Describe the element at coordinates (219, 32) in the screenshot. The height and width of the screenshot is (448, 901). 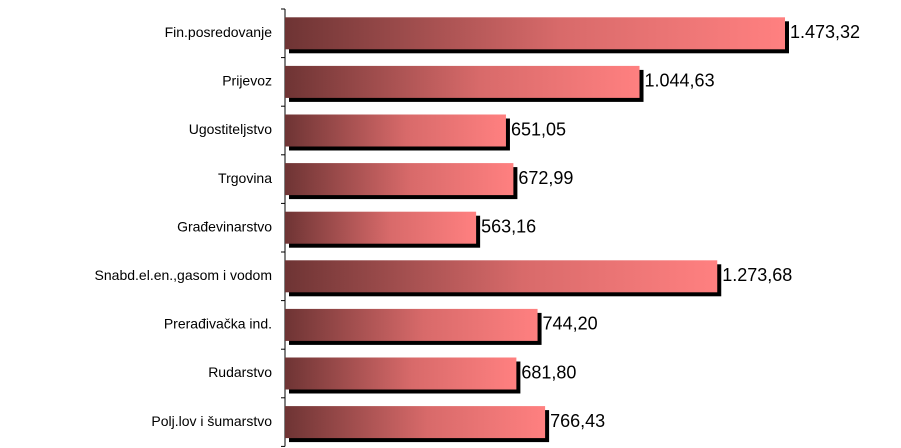
I see `category-label: Fin.posredovanje` at that location.